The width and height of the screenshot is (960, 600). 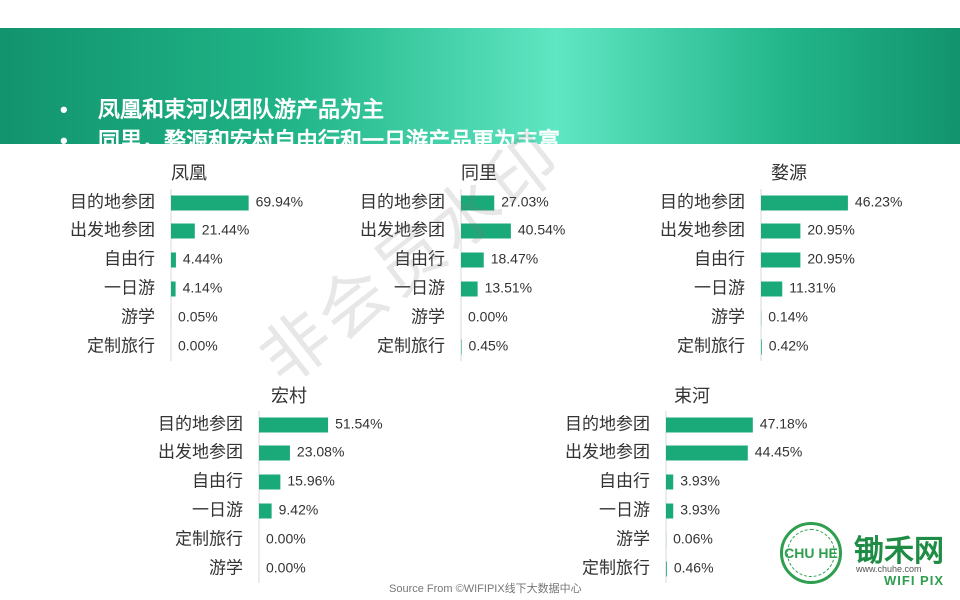 What do you see at coordinates (868, 555) in the screenshot?
I see `brand-logo: CHU HE 锄禾网 www.chuhe.com WIFI PIX` at bounding box center [868, 555].